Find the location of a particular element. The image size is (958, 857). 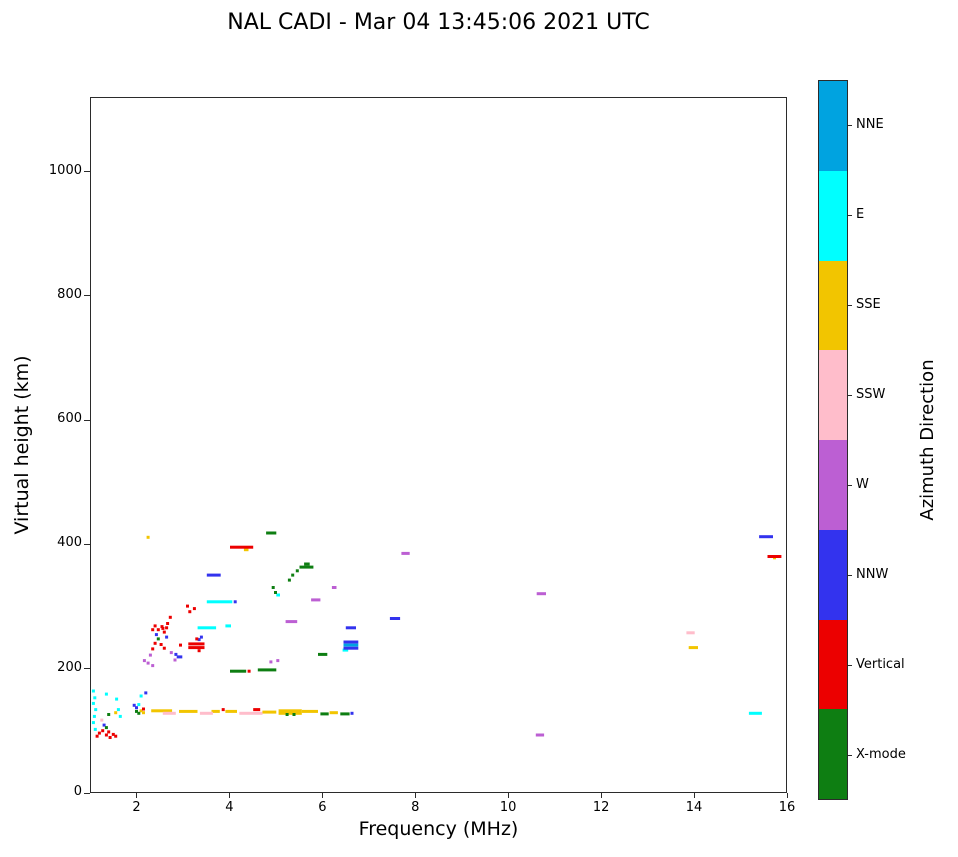

colorbar-segment-w is located at coordinates (833, 485).